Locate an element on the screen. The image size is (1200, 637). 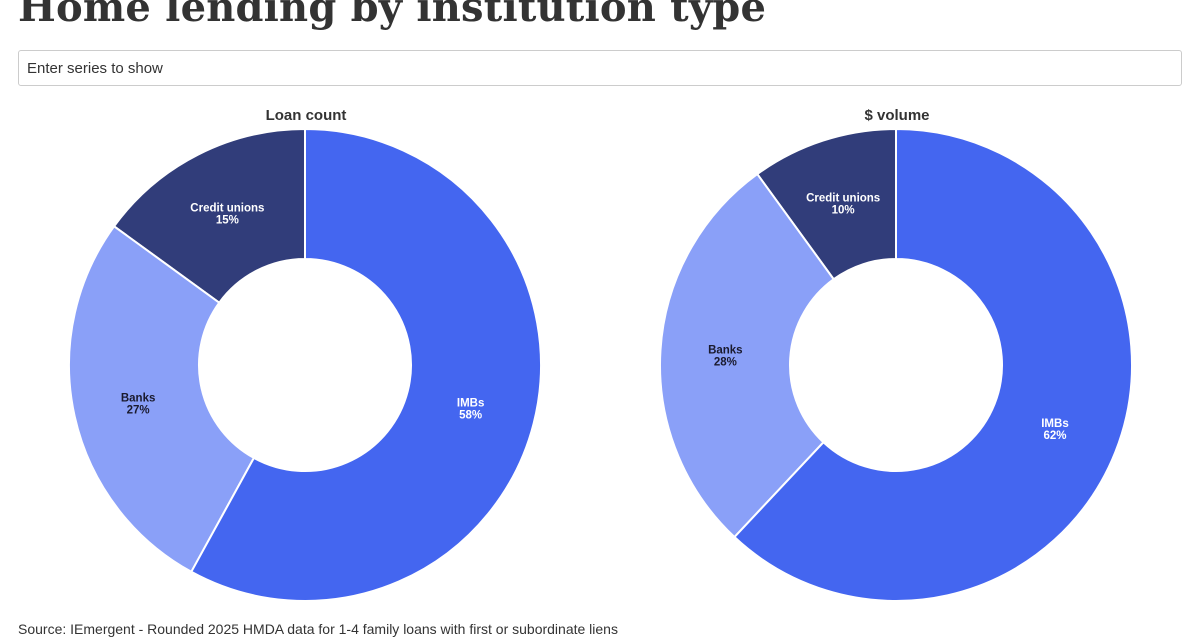
page-title: Home lending by institution type is located at coordinates (392, 15).